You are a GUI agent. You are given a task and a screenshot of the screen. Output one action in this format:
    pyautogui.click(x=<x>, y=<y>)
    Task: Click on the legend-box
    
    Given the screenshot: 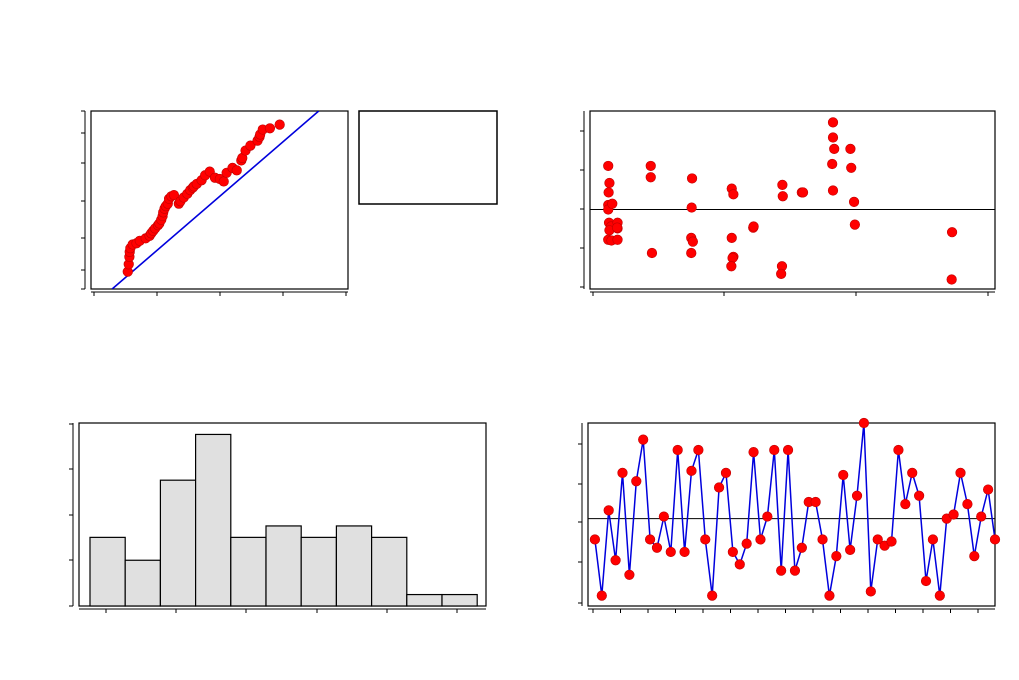 What is the action you would take?
    pyautogui.click(x=428, y=157)
    